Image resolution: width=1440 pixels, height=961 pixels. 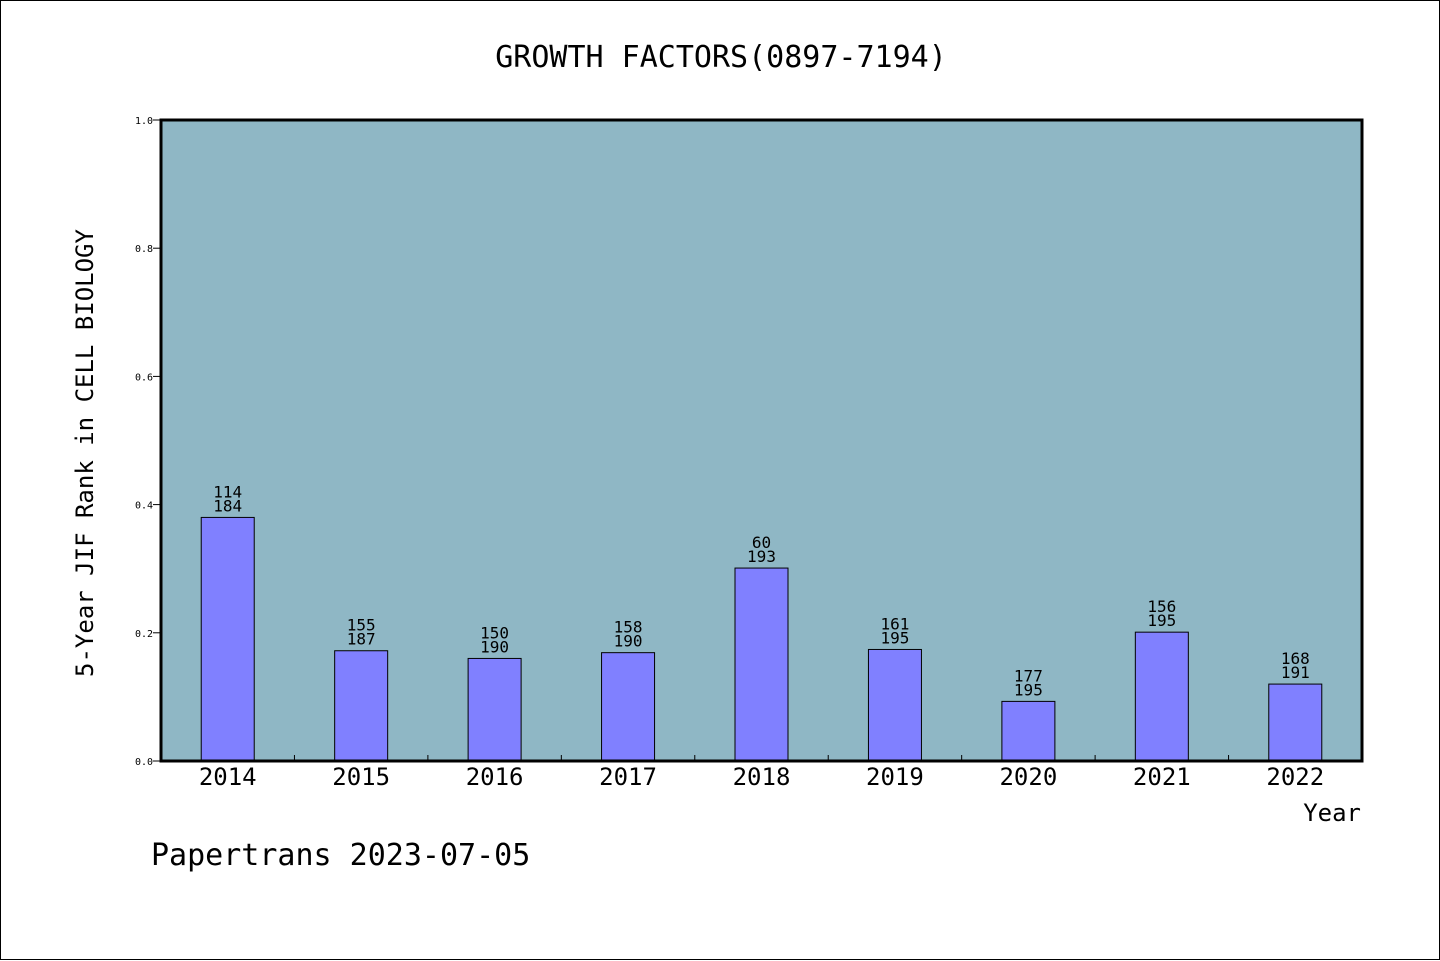 What do you see at coordinates (761, 664) in the screenshot?
I see `bar-2018` at bounding box center [761, 664].